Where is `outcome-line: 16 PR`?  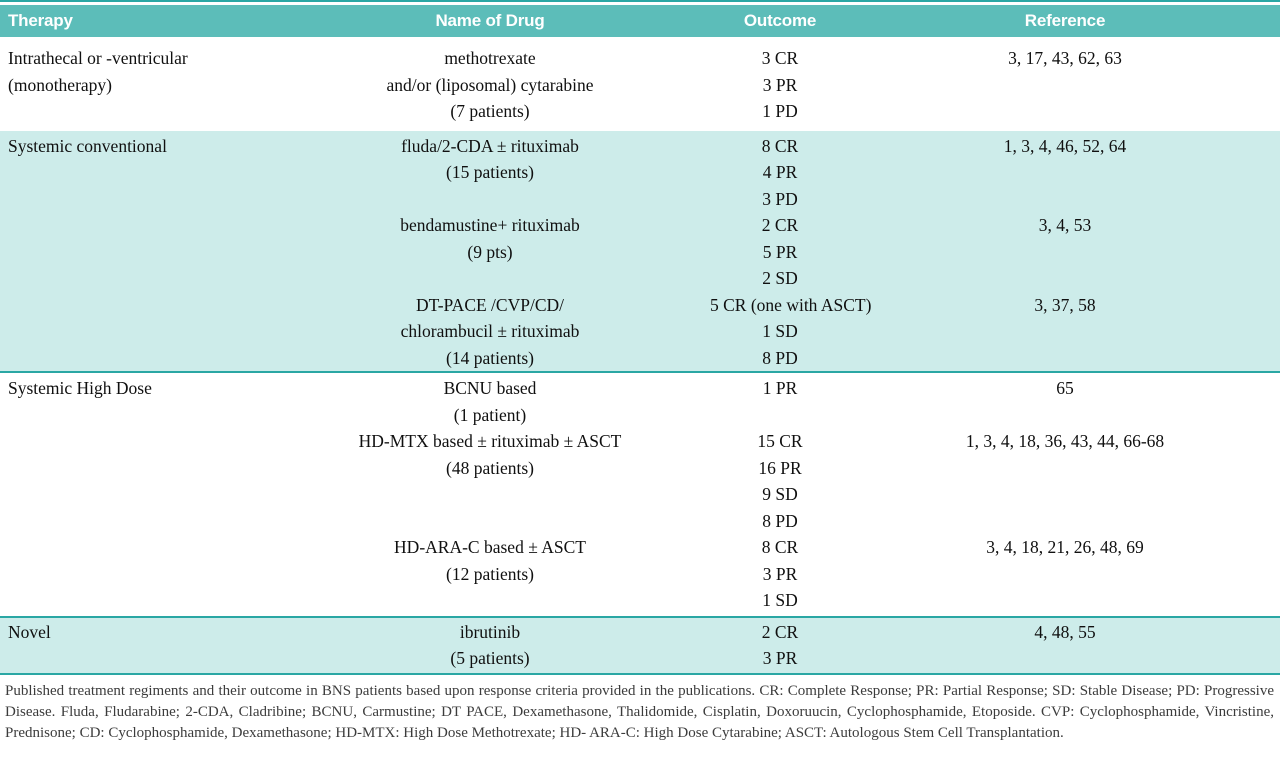 outcome-line: 16 PR is located at coordinates (780, 467).